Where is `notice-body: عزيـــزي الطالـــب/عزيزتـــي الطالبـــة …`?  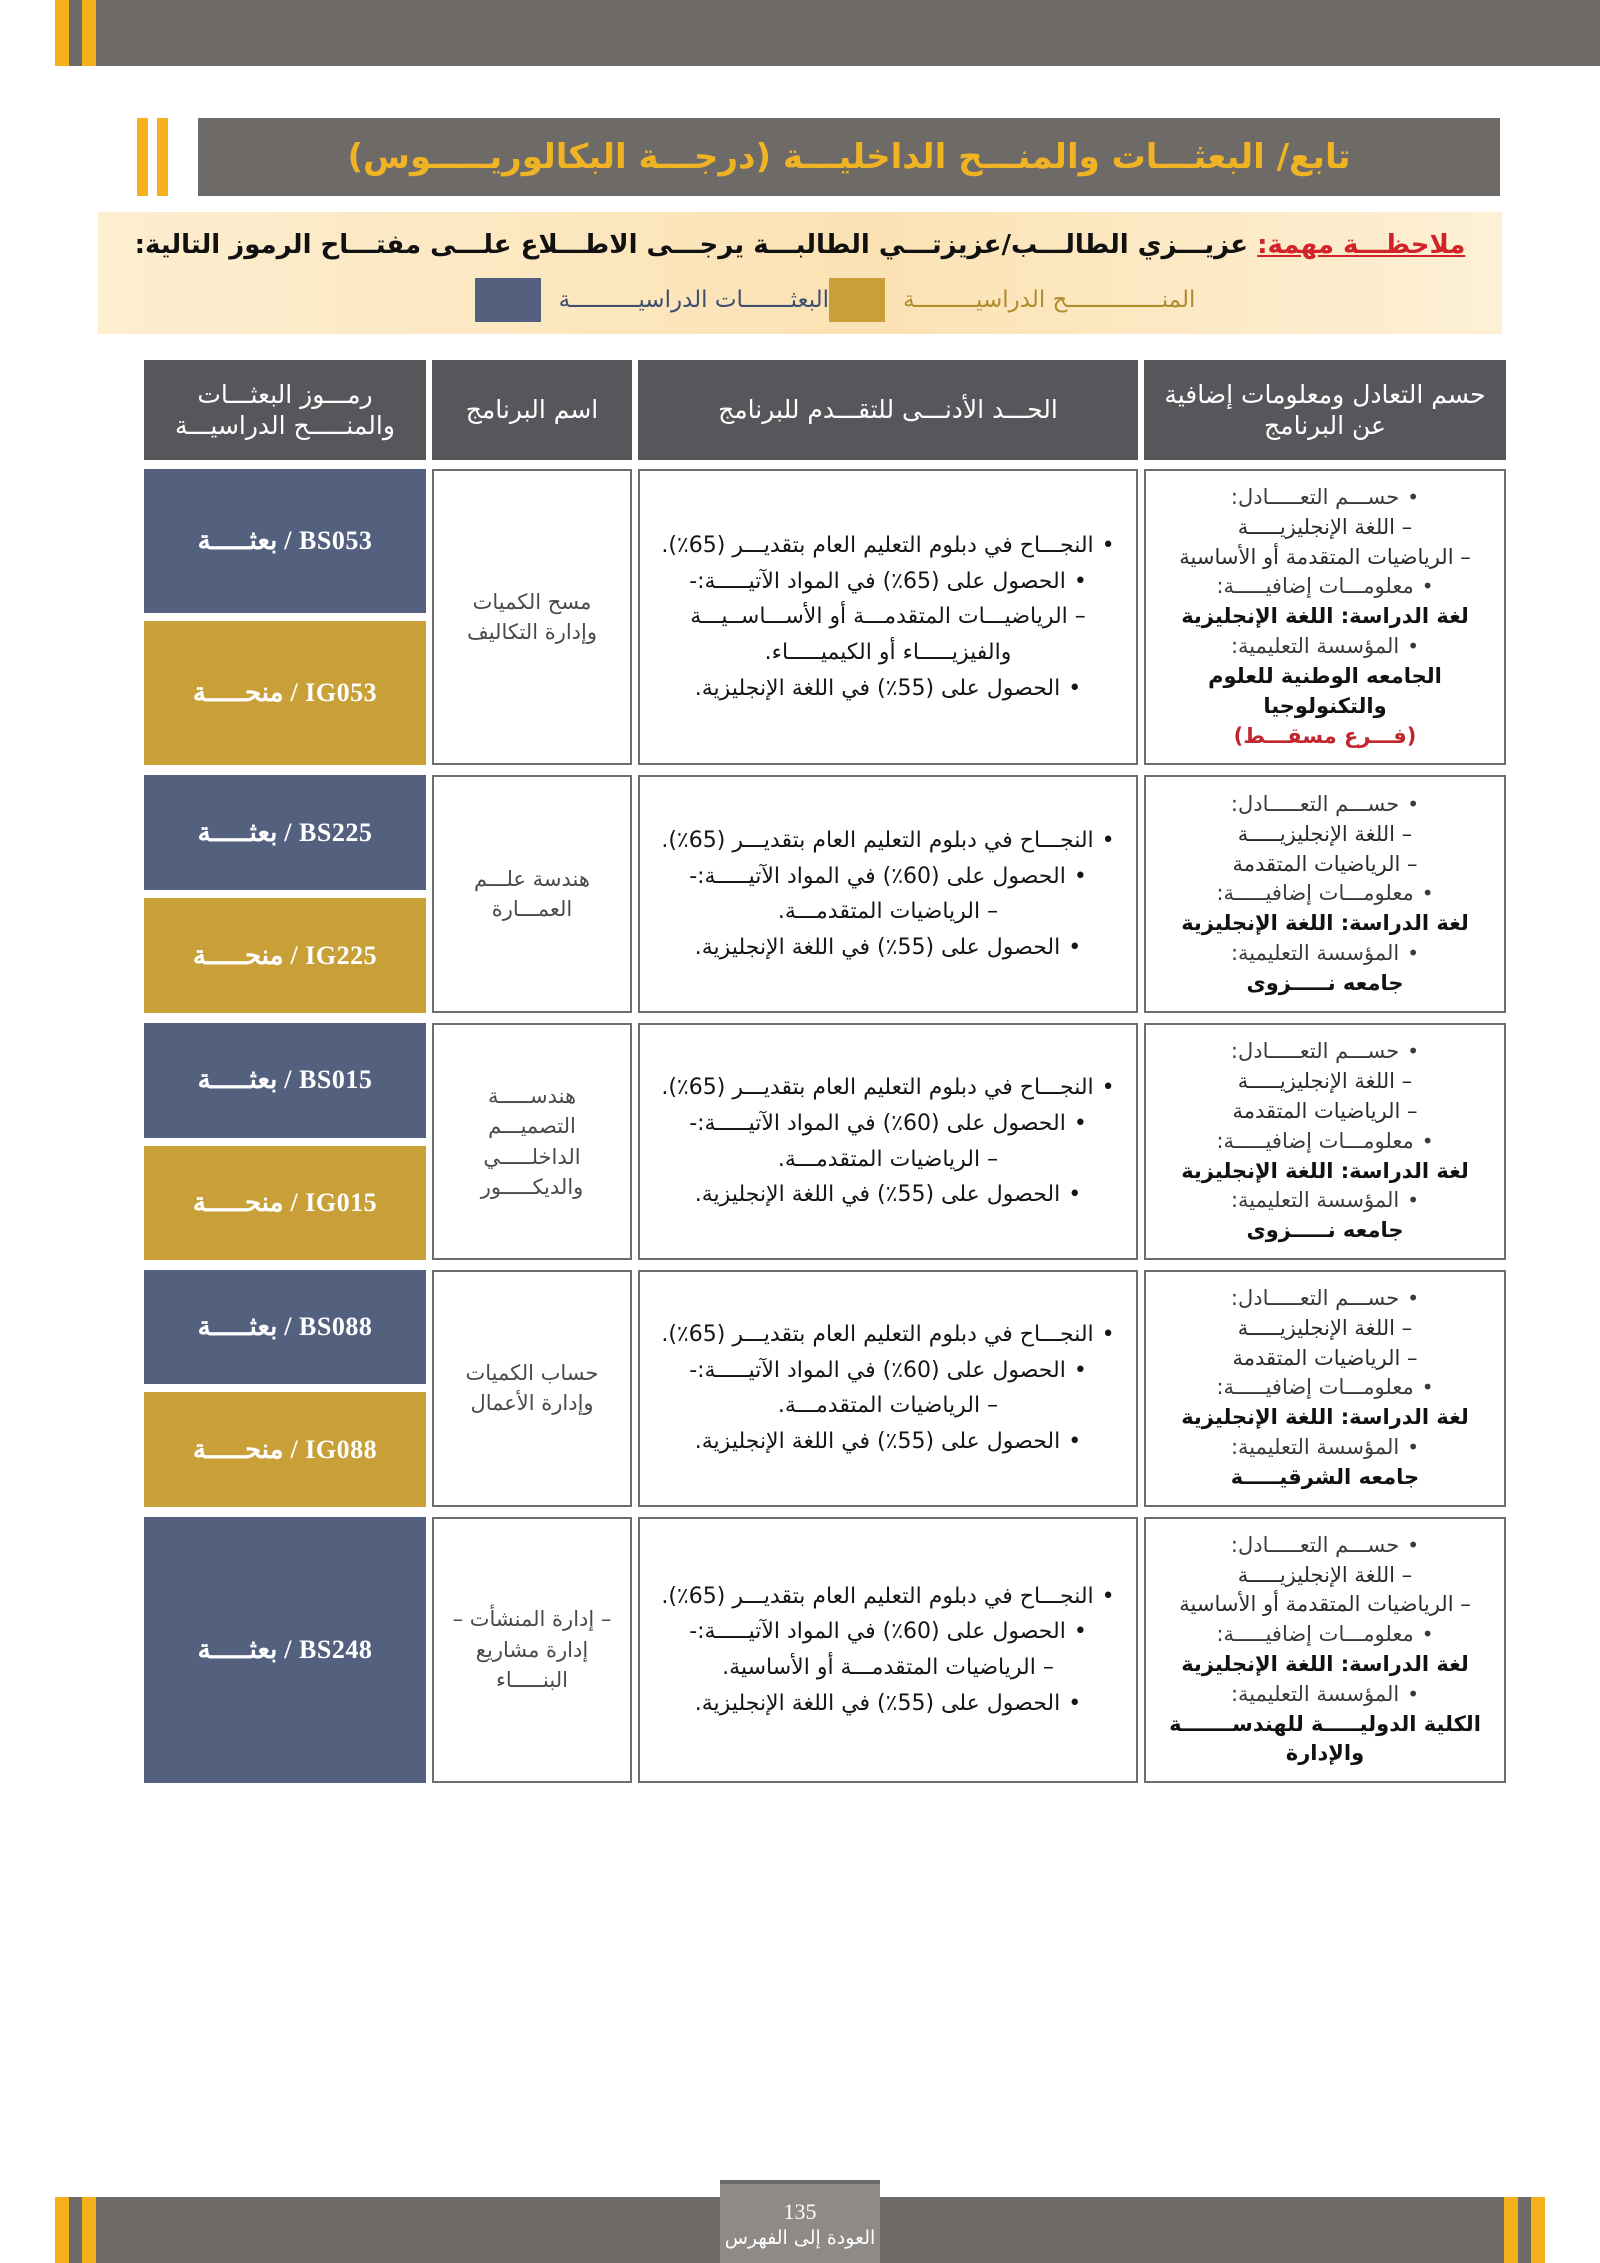
notice-body: عزيـــزي الطالـــب/عزيزتـــي الطالبـــة … is located at coordinates (696, 245).